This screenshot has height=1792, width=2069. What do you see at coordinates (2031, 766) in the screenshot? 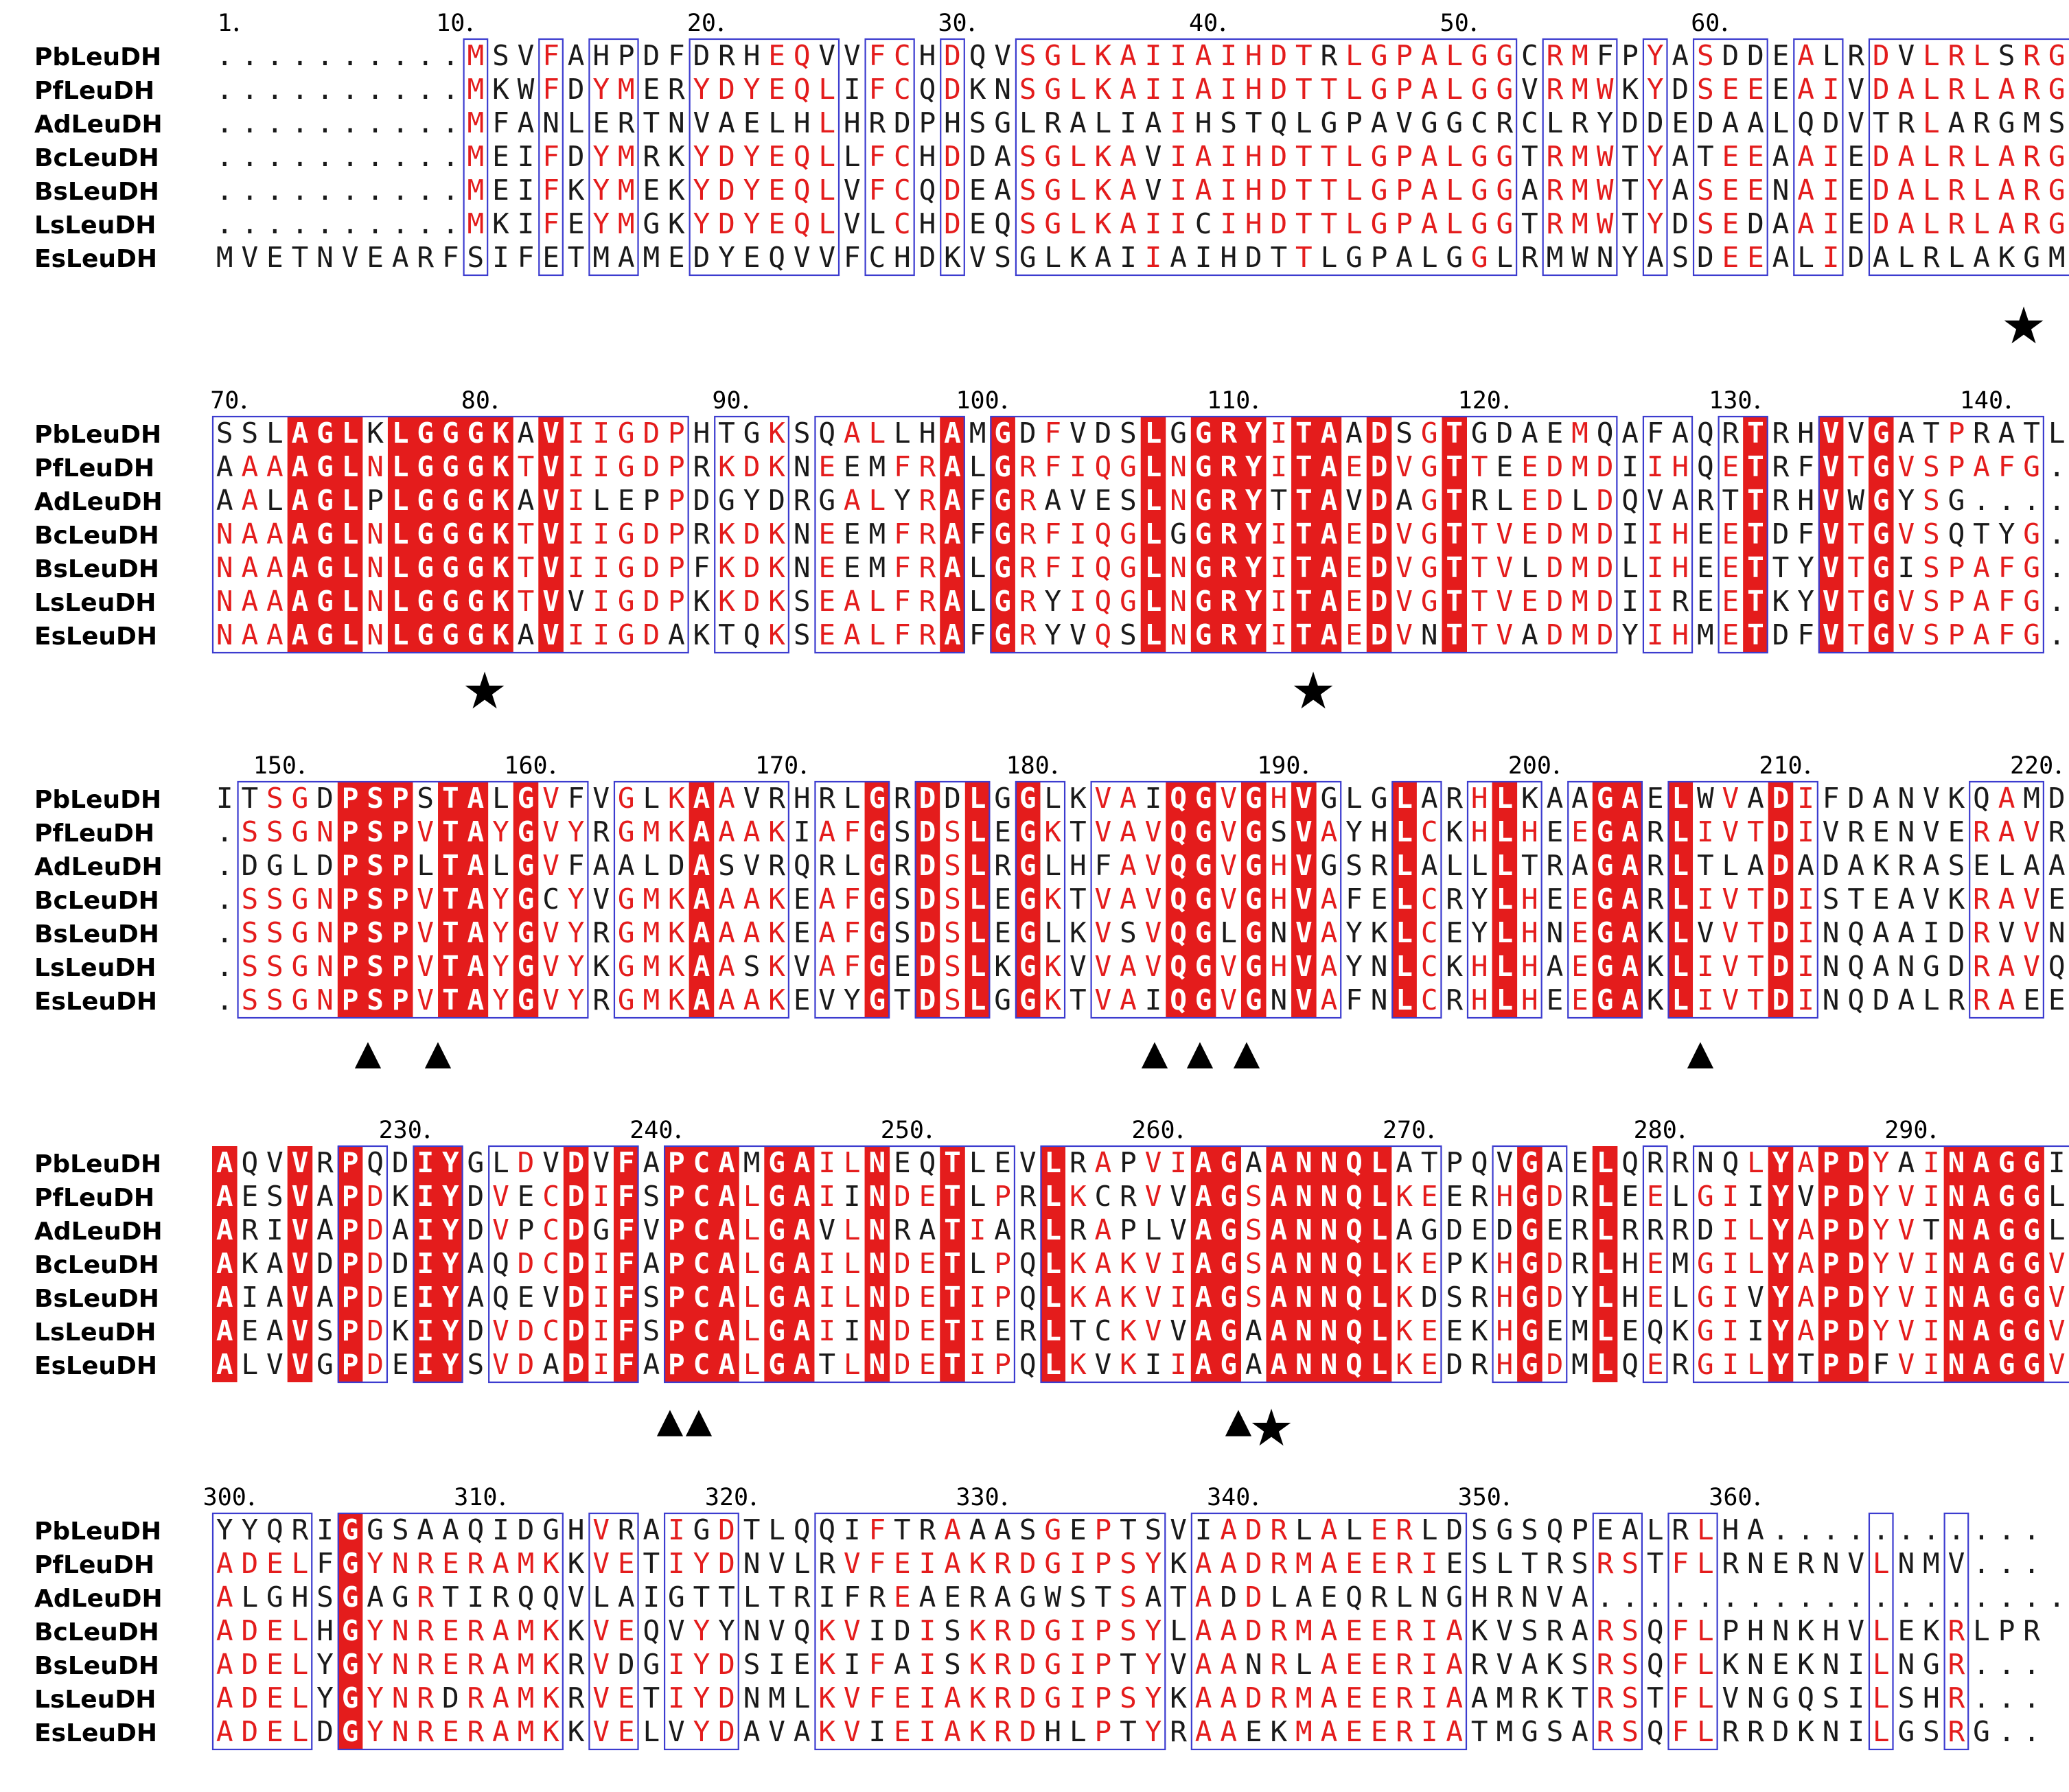
I see `position-tick: 220` at bounding box center [2031, 766].